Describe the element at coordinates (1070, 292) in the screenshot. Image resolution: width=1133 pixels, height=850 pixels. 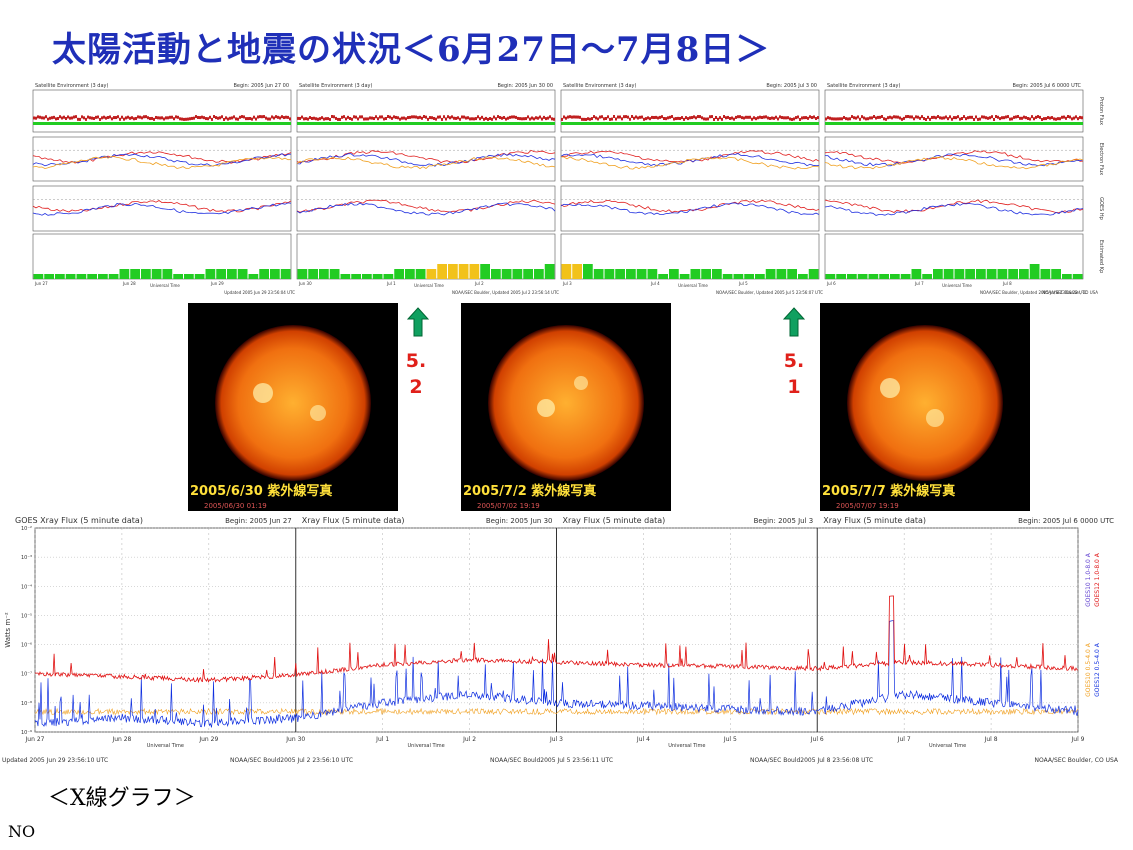
I see `panel-footer-end: NOAA/SEC Boulder, CO USA` at that location.